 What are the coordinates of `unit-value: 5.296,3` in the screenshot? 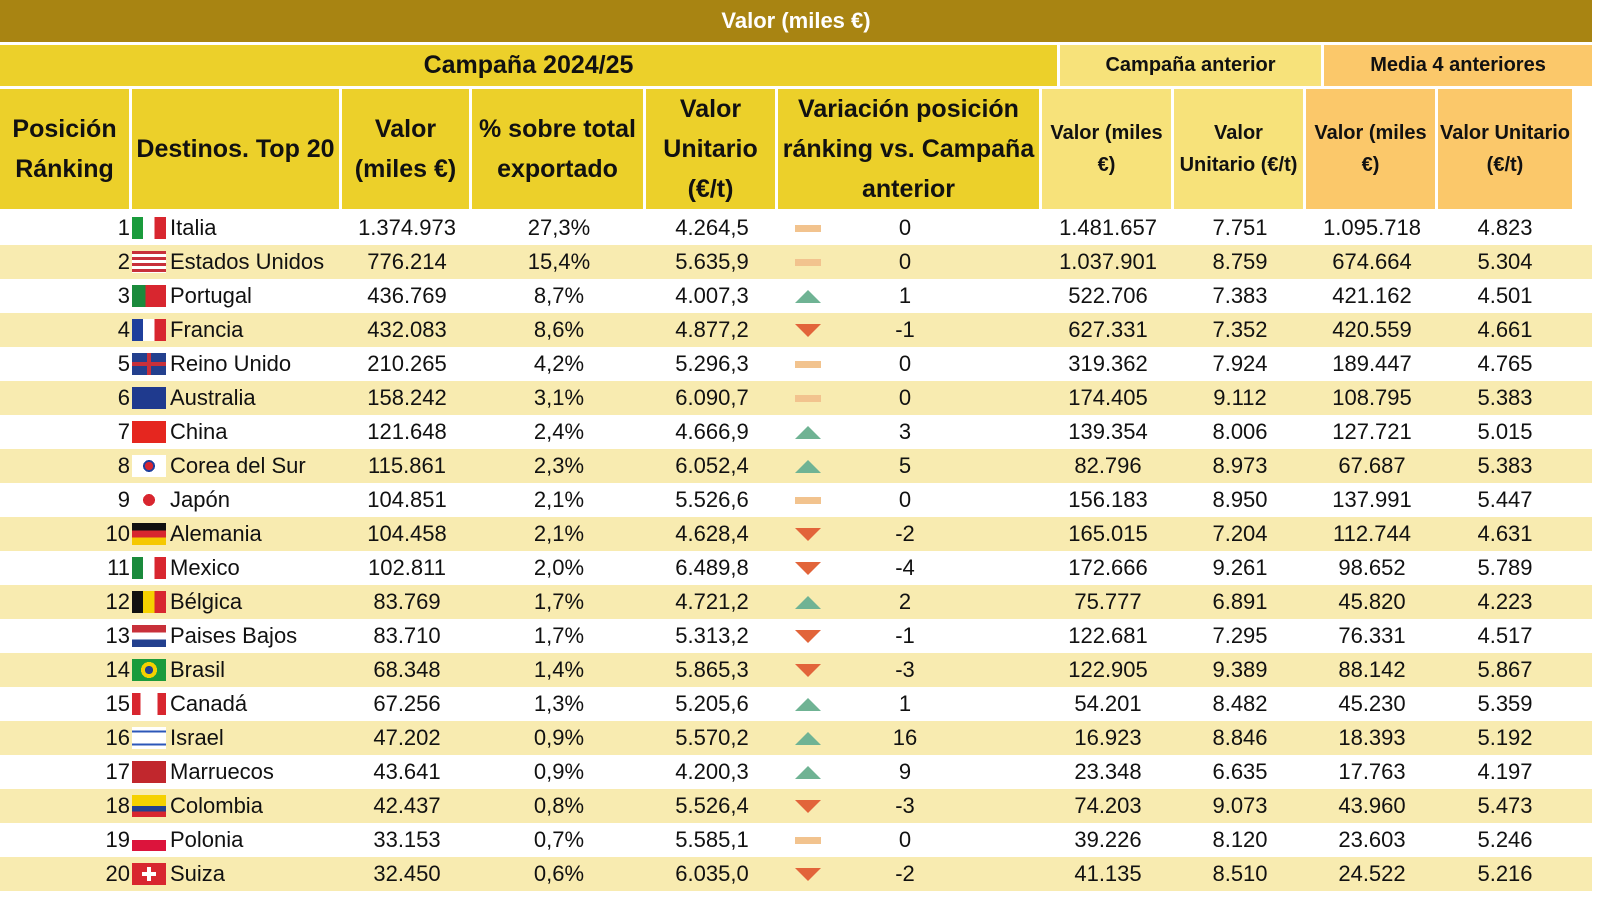 It's located at (712, 363).